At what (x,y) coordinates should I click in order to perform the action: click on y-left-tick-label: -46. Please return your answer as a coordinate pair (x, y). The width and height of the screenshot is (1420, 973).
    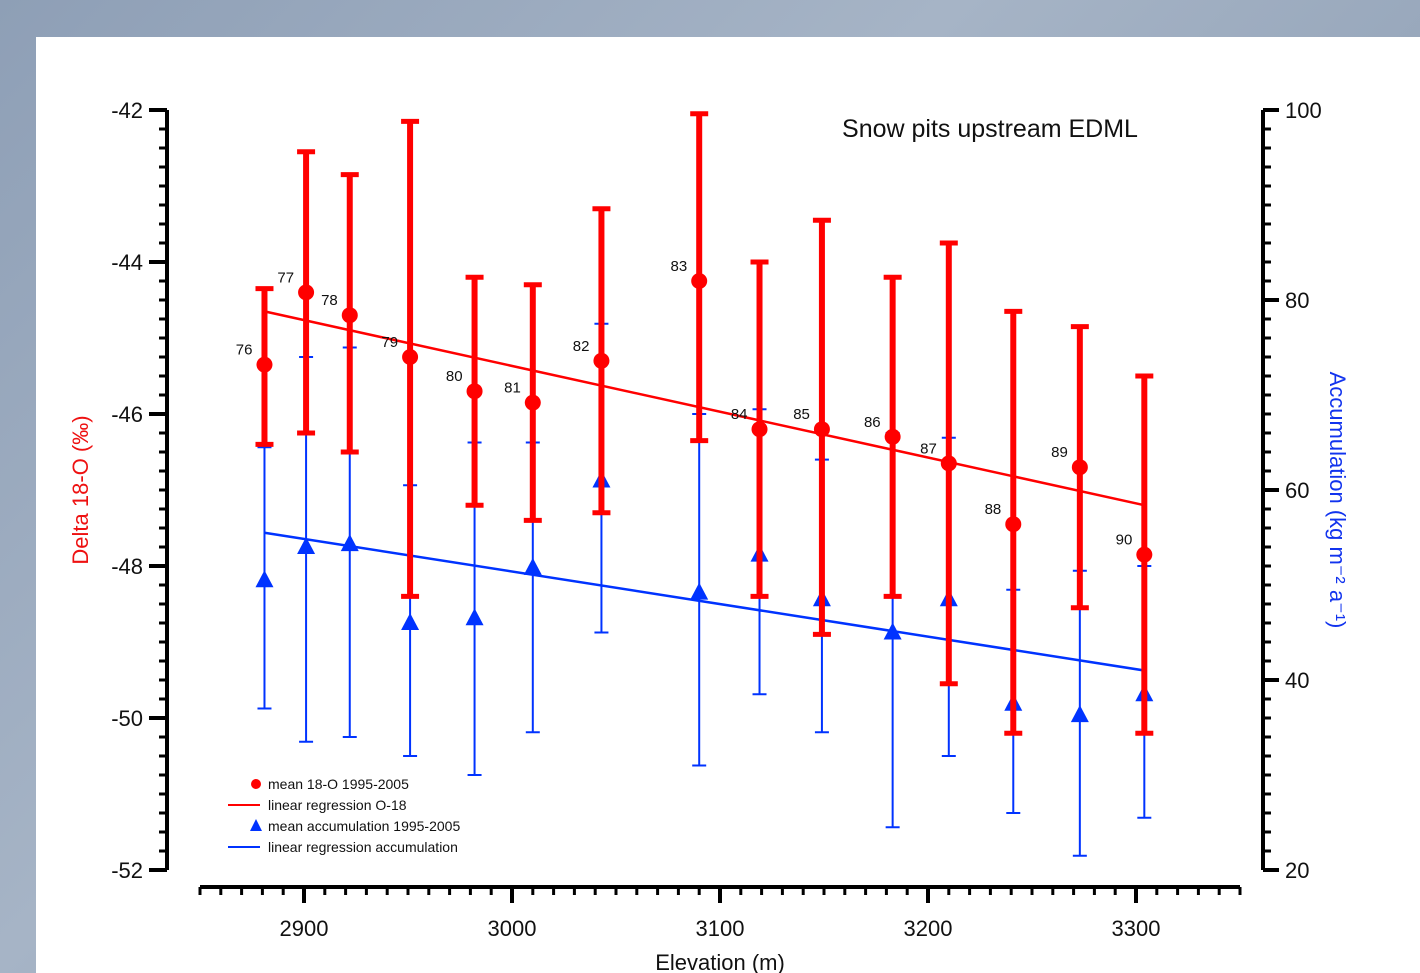
    Looking at the image, I should click on (127, 414).